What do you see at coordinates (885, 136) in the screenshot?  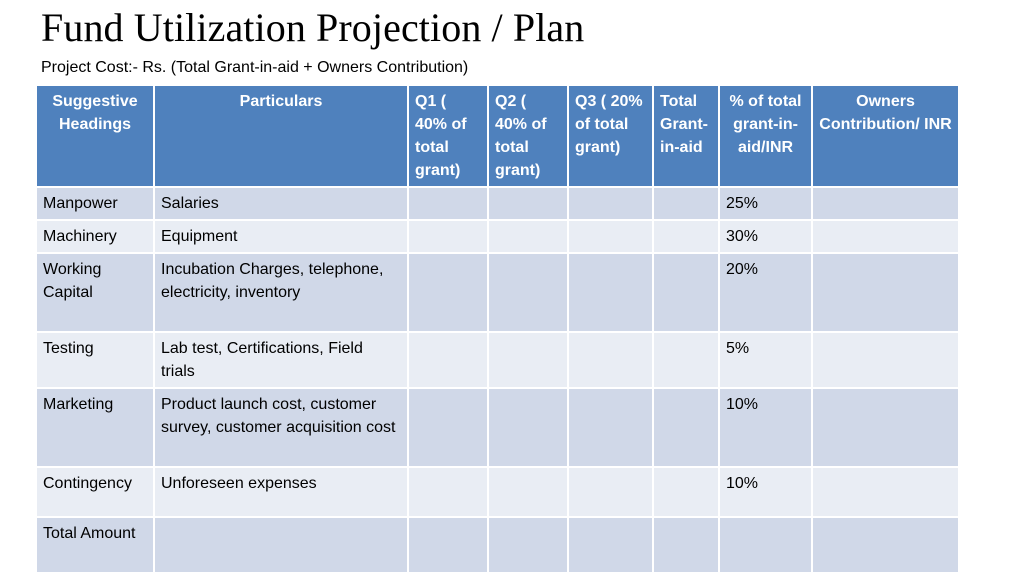 I see `header-owners-contribution: Owners Contribution/ INR` at bounding box center [885, 136].